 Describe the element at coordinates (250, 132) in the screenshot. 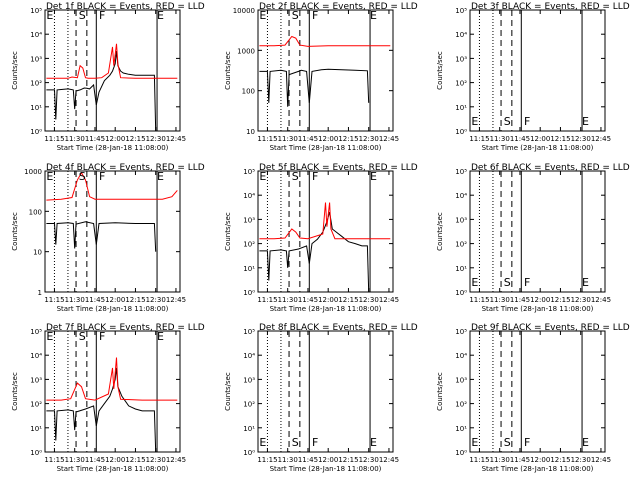

I see `y-tick-label: 10` at that location.